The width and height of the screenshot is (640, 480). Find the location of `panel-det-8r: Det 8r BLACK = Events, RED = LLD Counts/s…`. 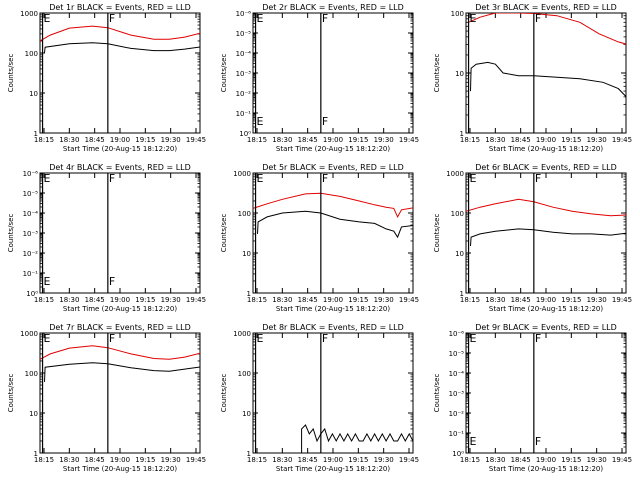

panel-det-8r: Det 8r BLACK = Events, RED = LLD Counts/s… is located at coordinates (319, 398).